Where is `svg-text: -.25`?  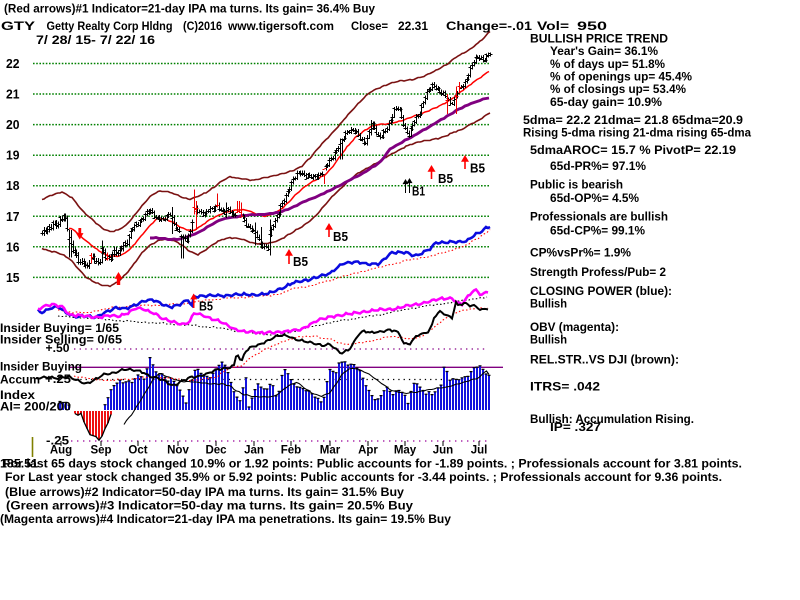
svg-text: -.25 is located at coordinates (58, 442).